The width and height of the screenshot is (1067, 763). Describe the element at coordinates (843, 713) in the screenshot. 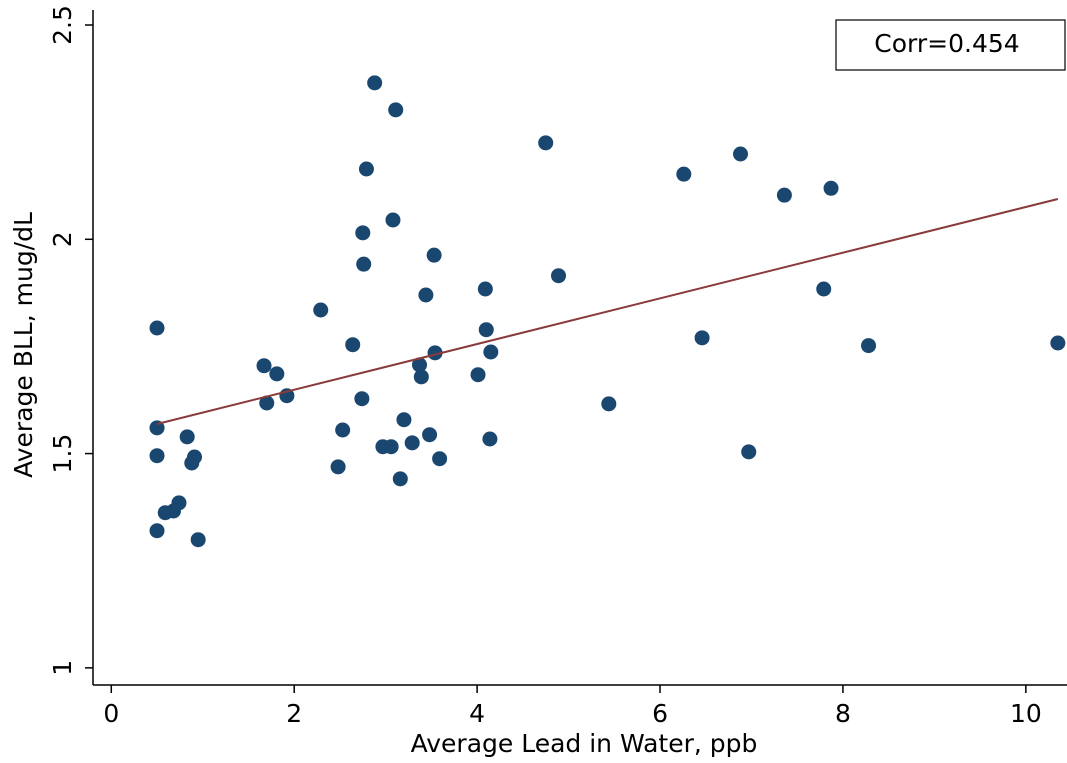

I see `x-tick-label: 8` at that location.